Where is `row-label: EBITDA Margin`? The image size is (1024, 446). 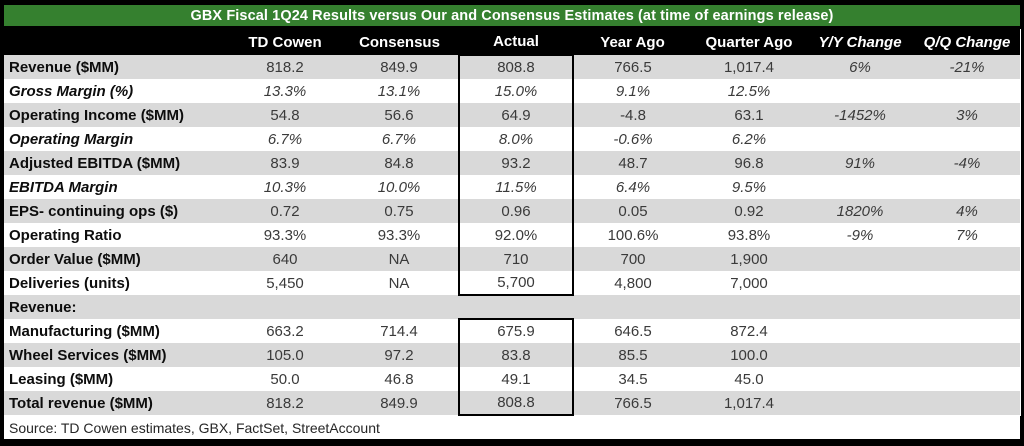 row-label: EBITDA Margin is located at coordinates (63, 187).